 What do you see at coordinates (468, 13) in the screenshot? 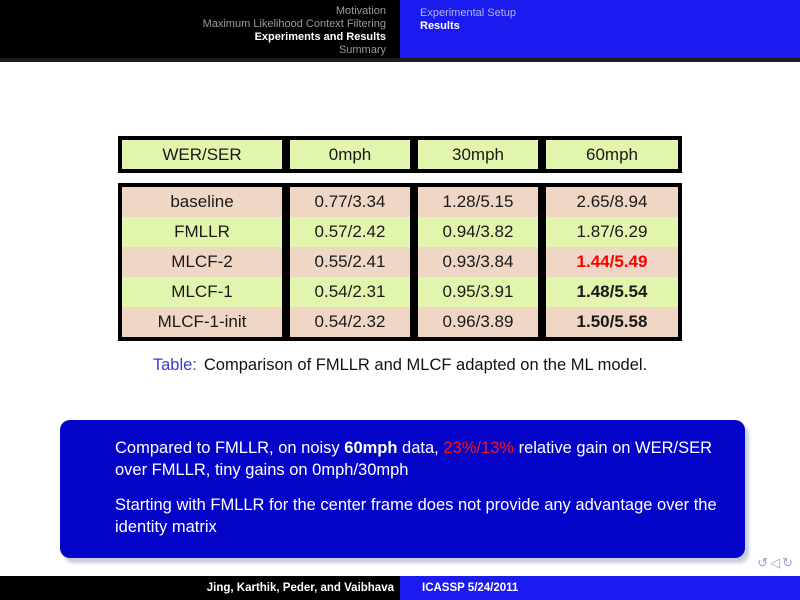
I see `nav-item-experimental-setup: Experimental Setup` at bounding box center [468, 13].